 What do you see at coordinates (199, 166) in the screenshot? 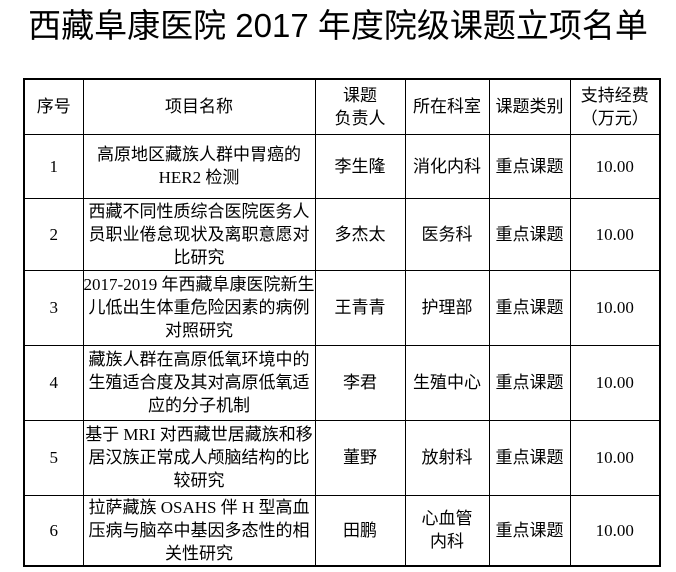
I see `cell-project-name: 高原地区藏族人群中胃癌的HER2 检测` at bounding box center [199, 166].